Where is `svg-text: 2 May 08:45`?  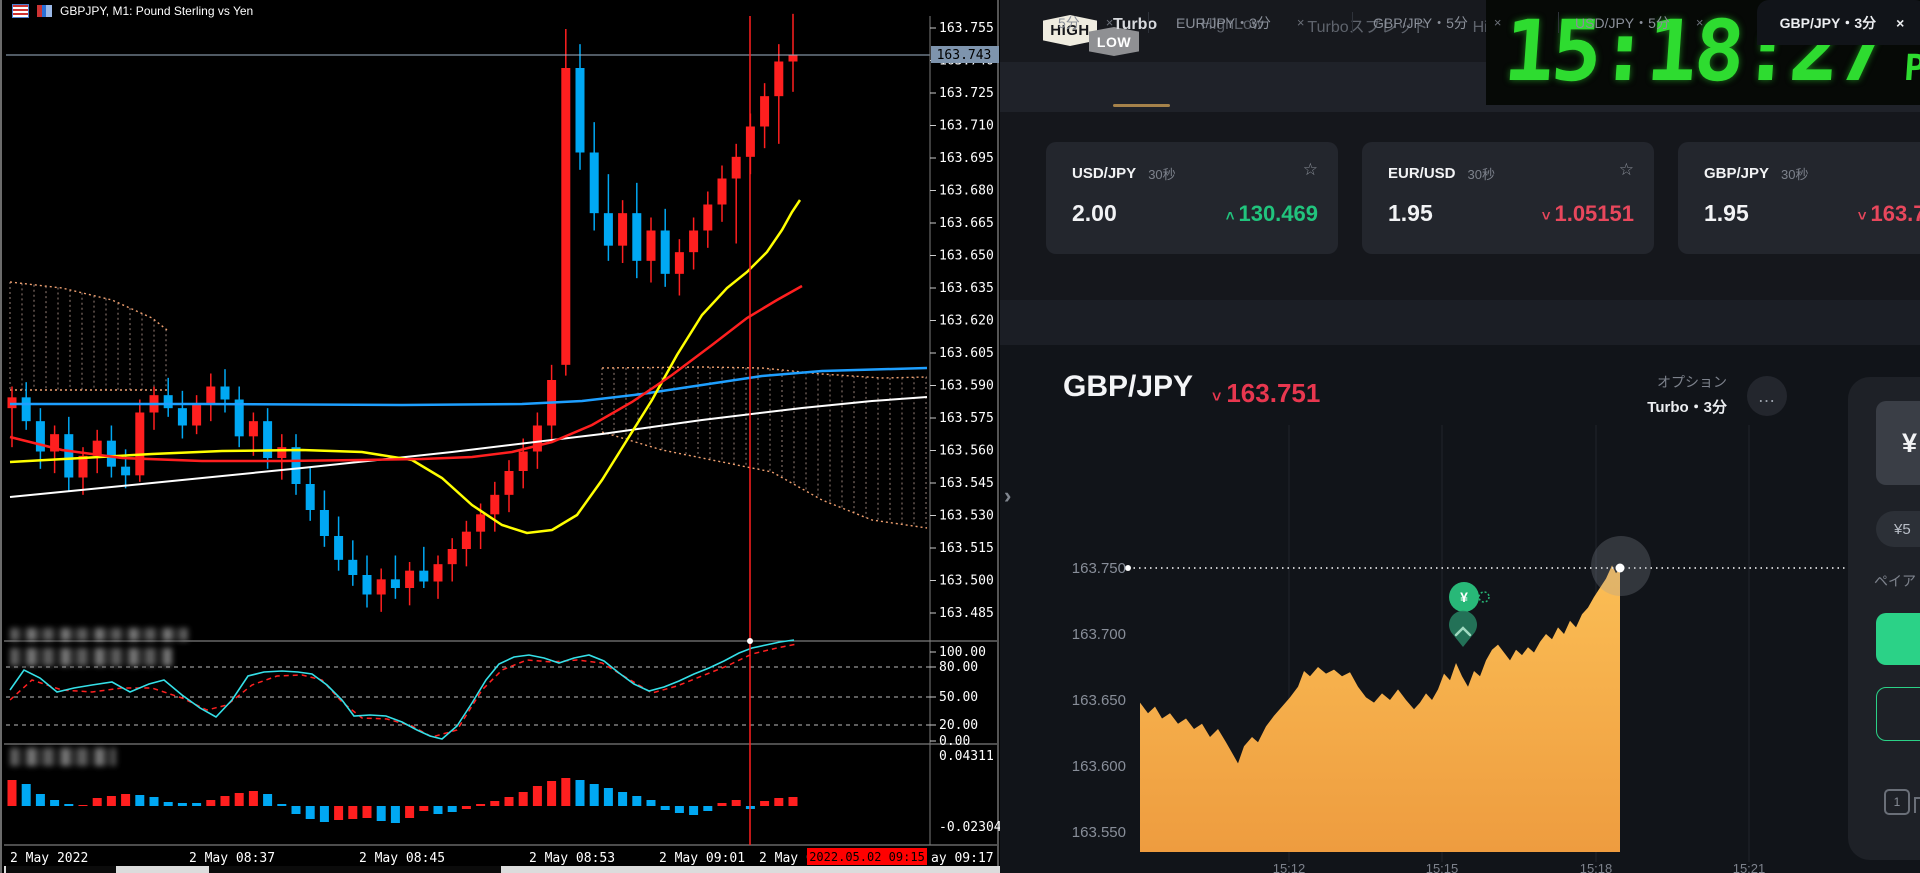 svg-text: 2 May 08:45 is located at coordinates (402, 858).